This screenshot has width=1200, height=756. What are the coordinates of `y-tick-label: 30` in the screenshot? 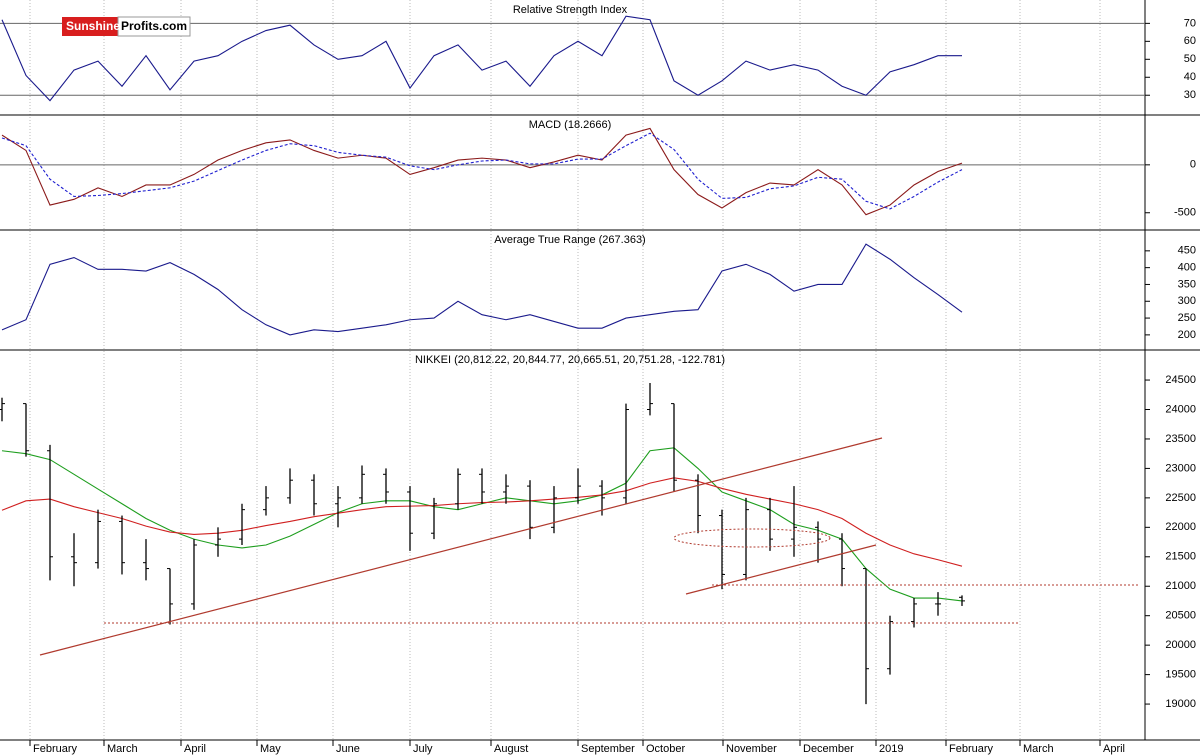 It's located at (1190, 95).